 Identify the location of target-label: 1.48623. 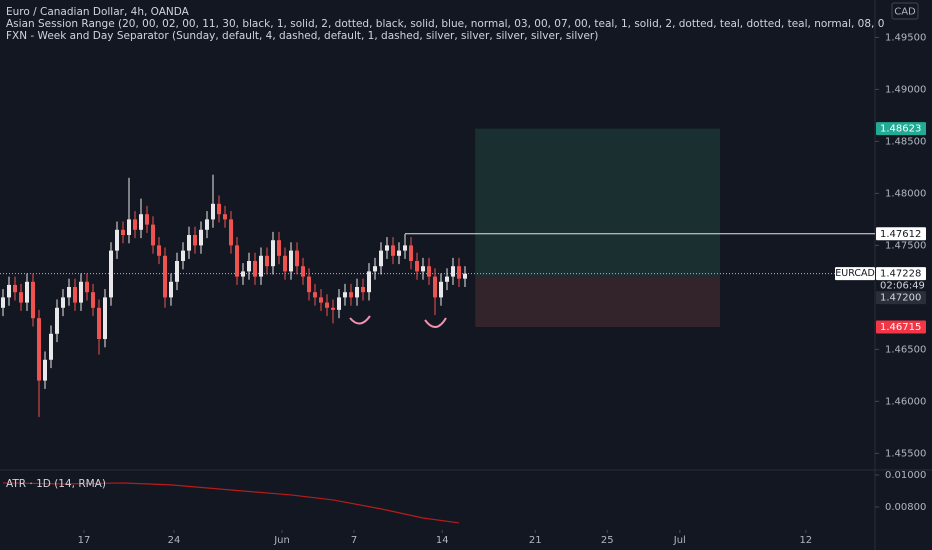
(900, 129).